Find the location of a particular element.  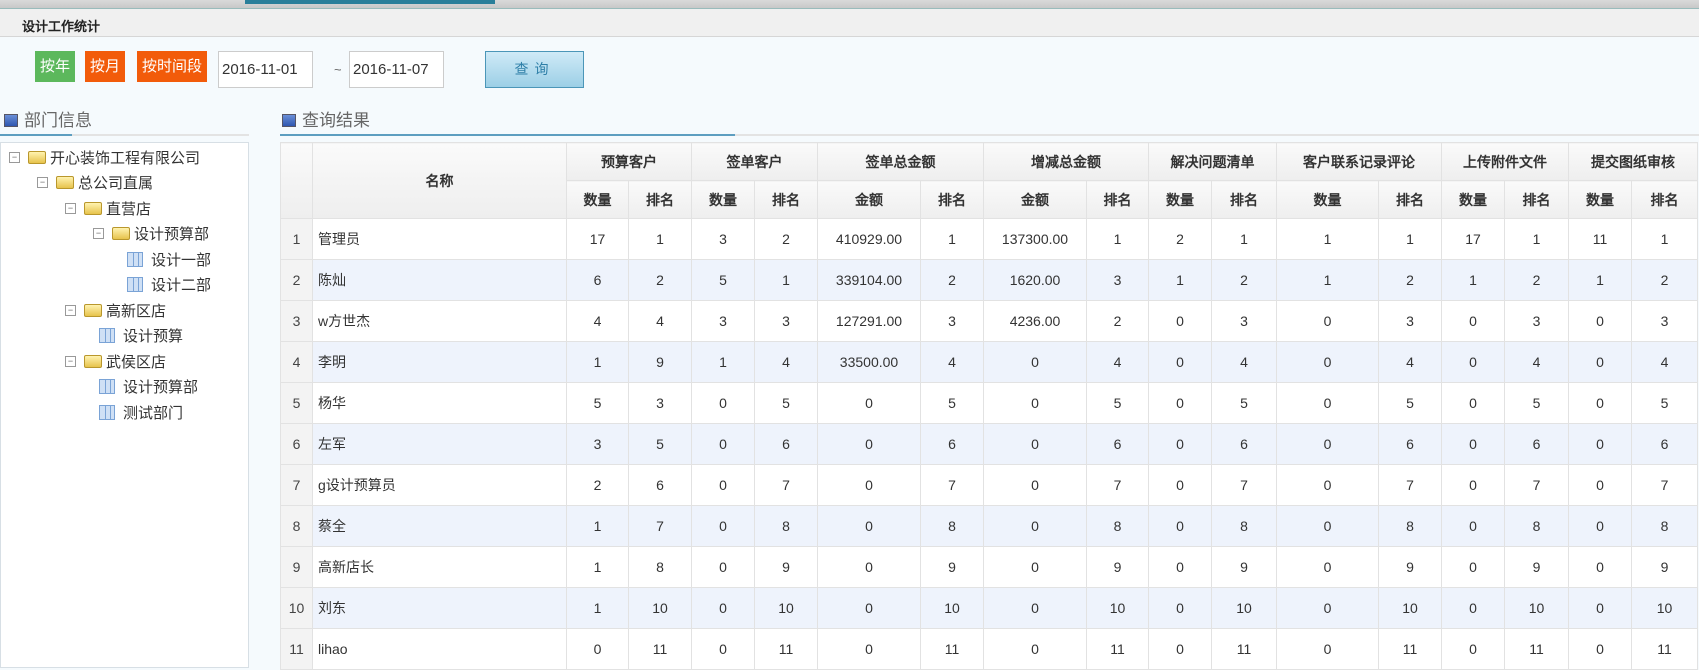

name-cell: 管理员 is located at coordinates (439, 239).